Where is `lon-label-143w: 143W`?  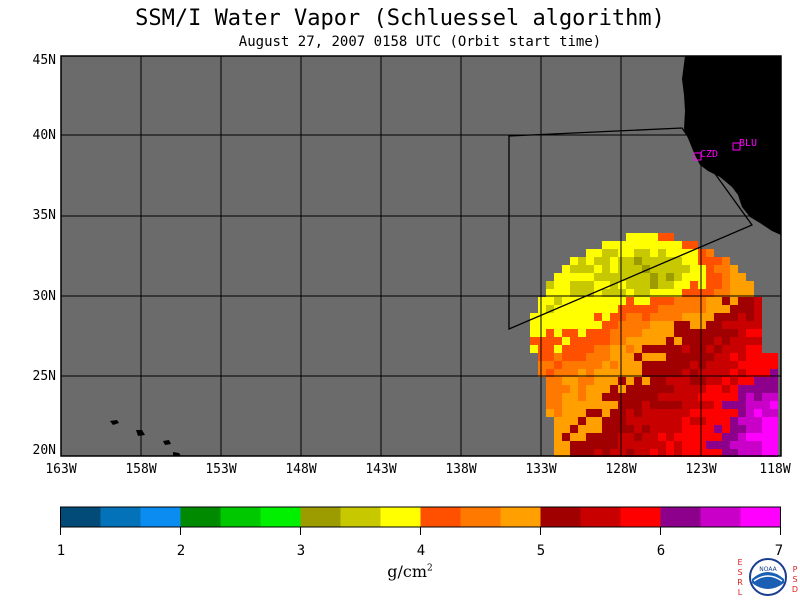 lon-label-143w: 143W is located at coordinates (381, 469).